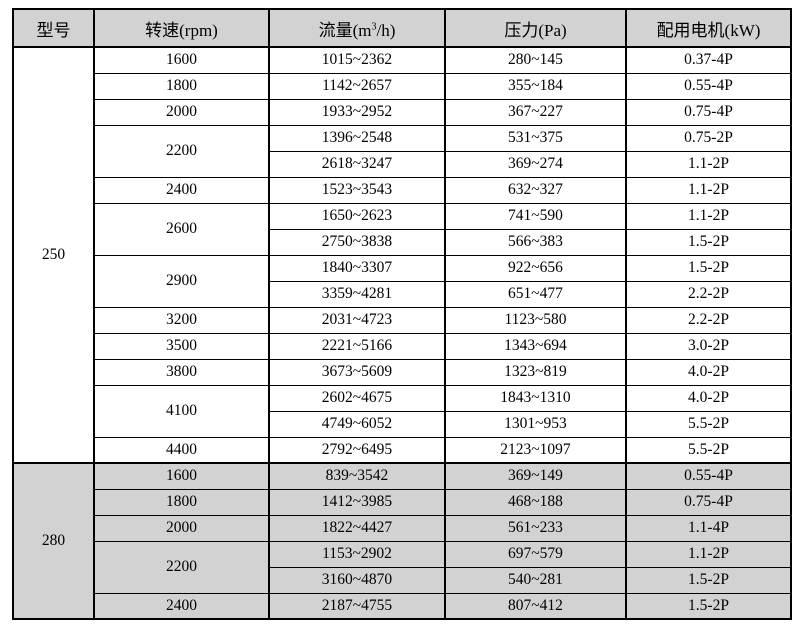 Image resolution: width=800 pixels, height=629 pixels. I want to click on cell-pressure: 369~149, so click(535, 476).